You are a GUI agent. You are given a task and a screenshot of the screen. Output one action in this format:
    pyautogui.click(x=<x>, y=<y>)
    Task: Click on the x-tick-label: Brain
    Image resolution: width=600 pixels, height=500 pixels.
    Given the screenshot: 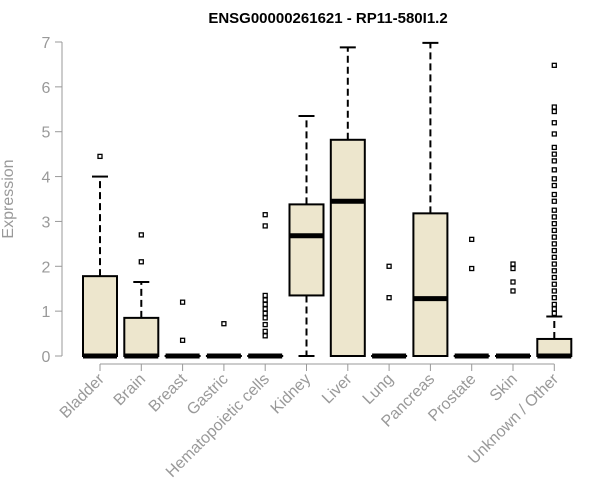 What is the action you would take?
    pyautogui.click(x=130, y=390)
    